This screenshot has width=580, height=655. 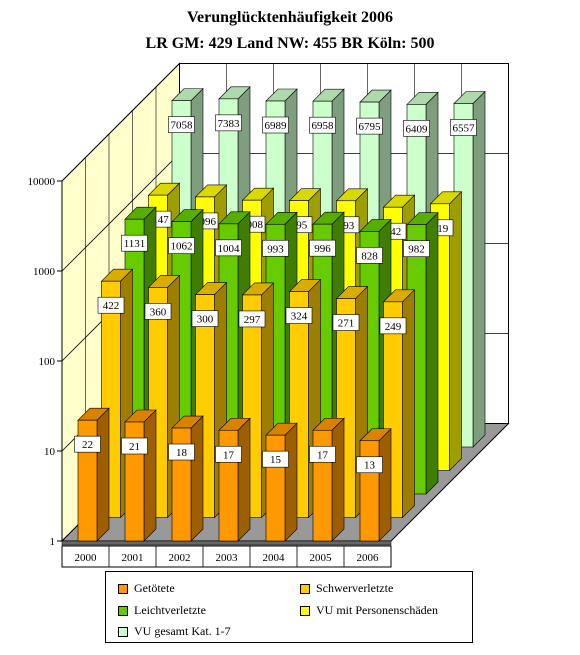 I want to click on data-label: 7383, so click(x=229, y=124).